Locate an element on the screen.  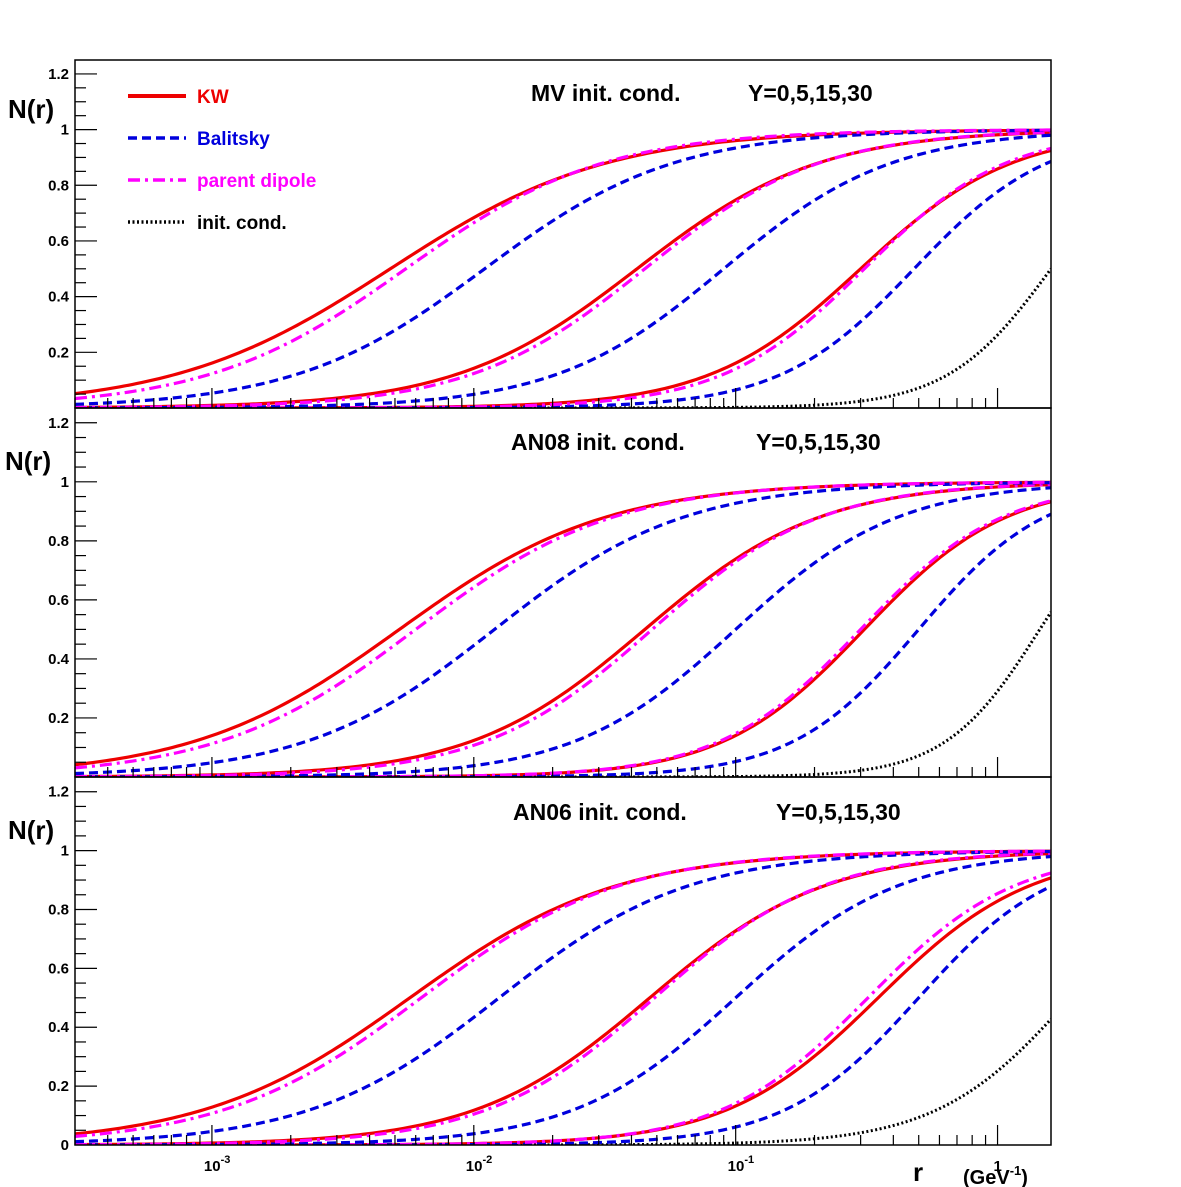
legend-label: parent dipole is located at coordinates (256, 181).